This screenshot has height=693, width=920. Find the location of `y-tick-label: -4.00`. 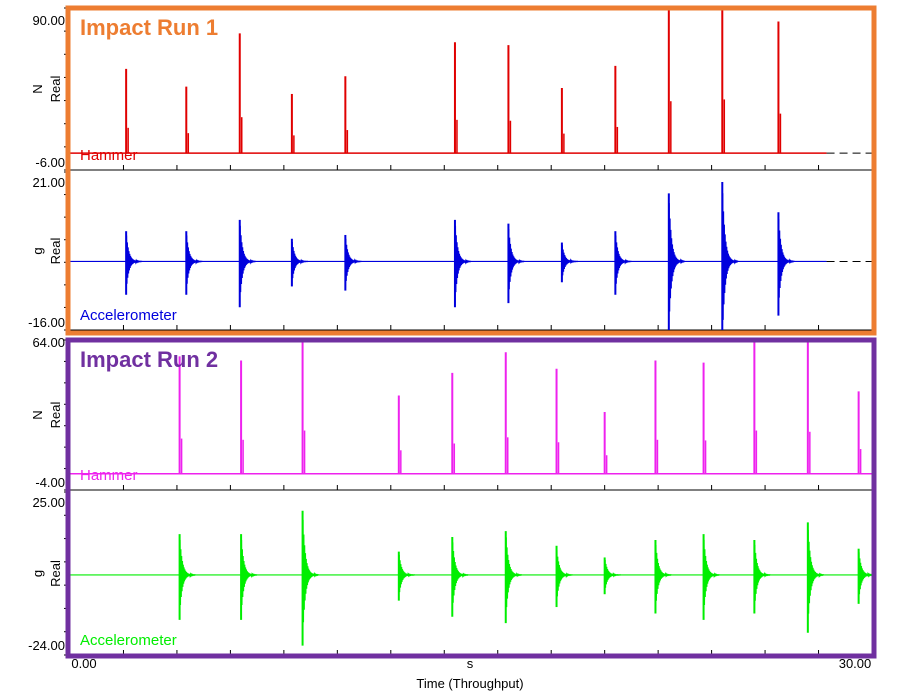

y-tick-label: -4.00 is located at coordinates (50, 482).